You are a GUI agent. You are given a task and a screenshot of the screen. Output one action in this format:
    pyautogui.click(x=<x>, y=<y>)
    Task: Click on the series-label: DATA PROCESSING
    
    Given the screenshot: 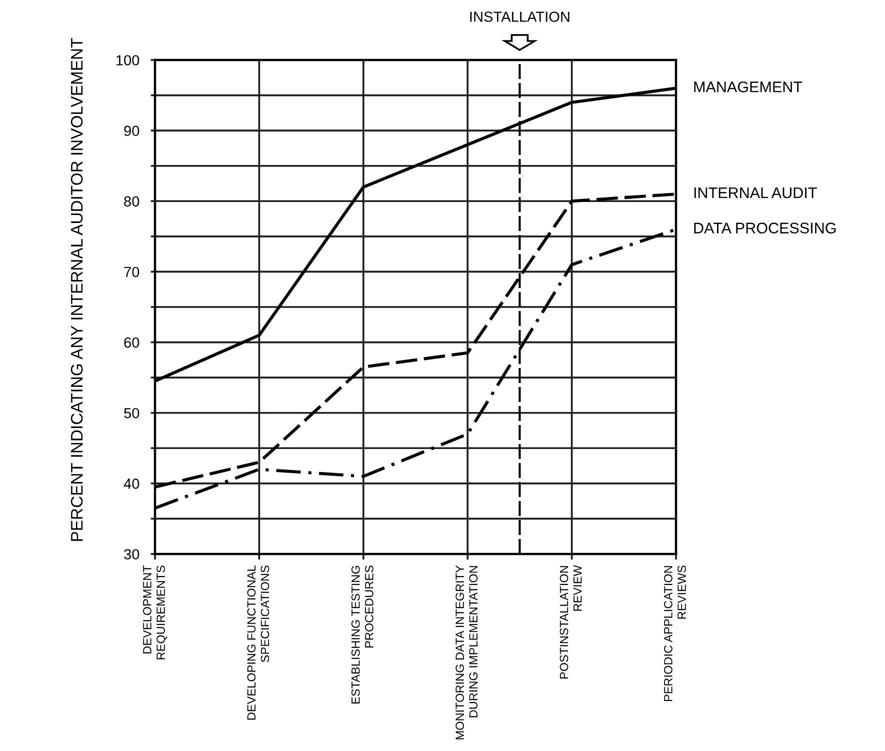 What is the action you would take?
    pyautogui.click(x=765, y=228)
    